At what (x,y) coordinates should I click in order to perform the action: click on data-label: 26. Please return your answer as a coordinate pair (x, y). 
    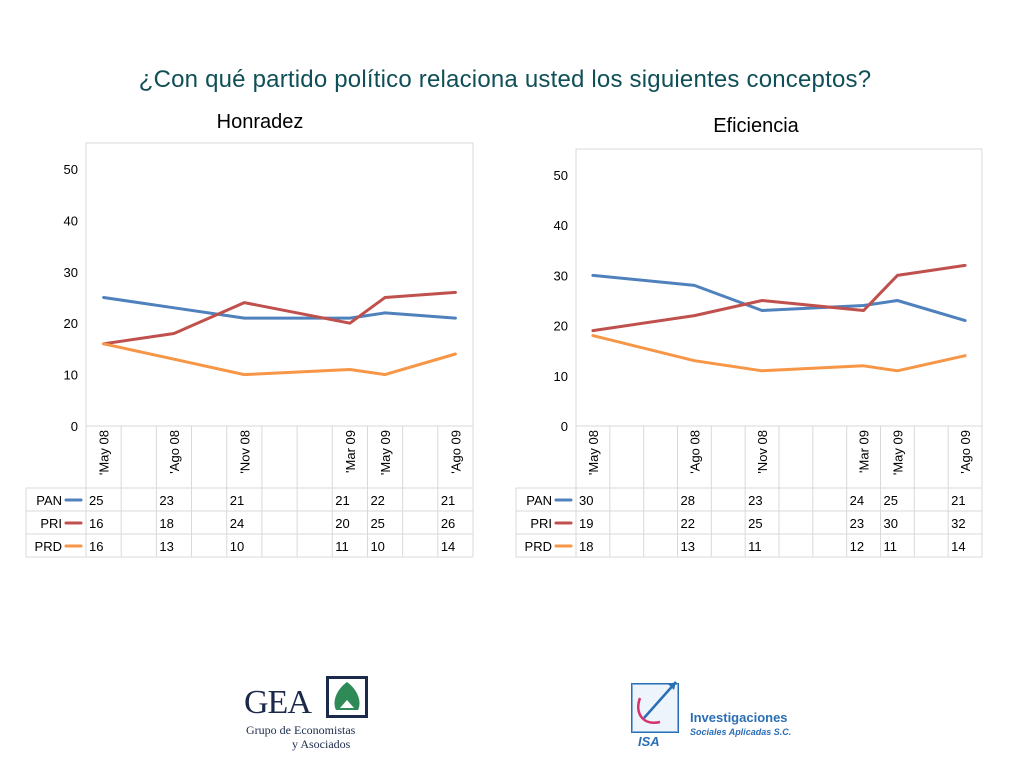
    Looking at the image, I should click on (448, 523).